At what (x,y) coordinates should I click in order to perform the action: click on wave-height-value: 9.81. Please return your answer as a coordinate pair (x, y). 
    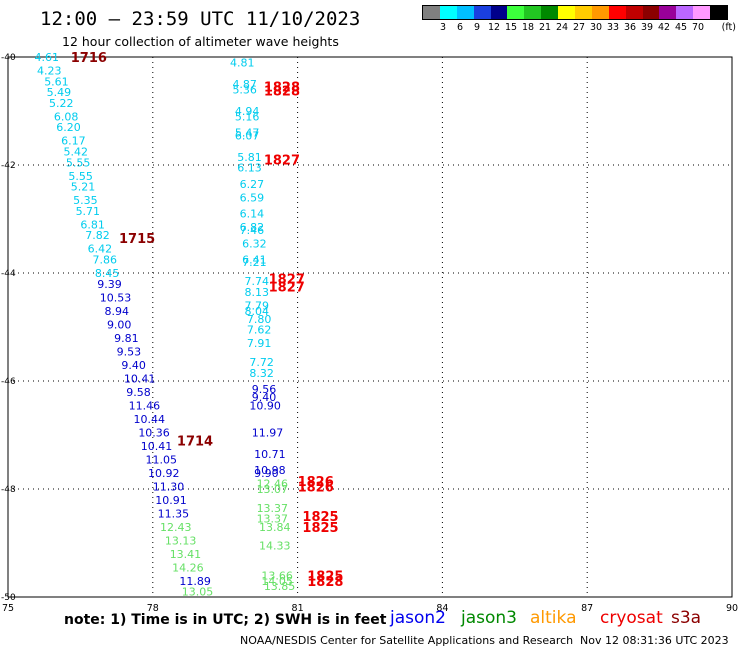
    Looking at the image, I should click on (126, 338).